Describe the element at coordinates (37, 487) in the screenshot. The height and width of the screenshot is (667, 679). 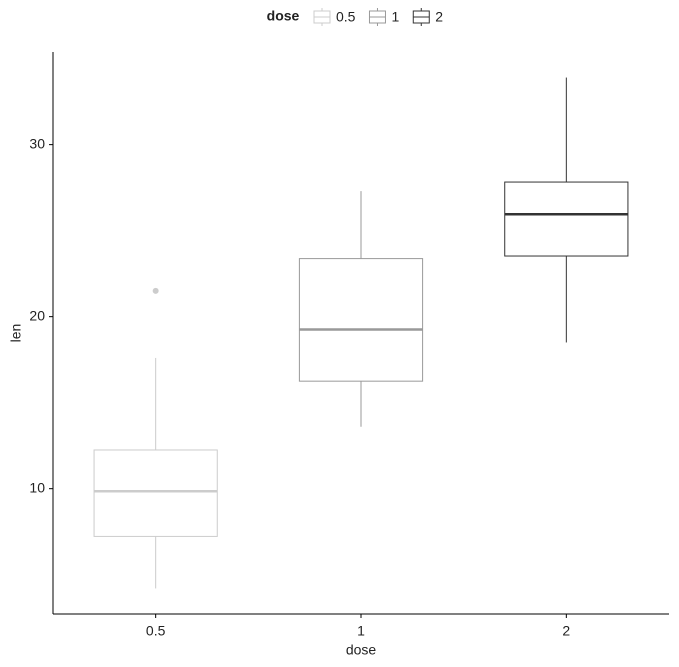
I see `y-tick-label: 10` at that location.